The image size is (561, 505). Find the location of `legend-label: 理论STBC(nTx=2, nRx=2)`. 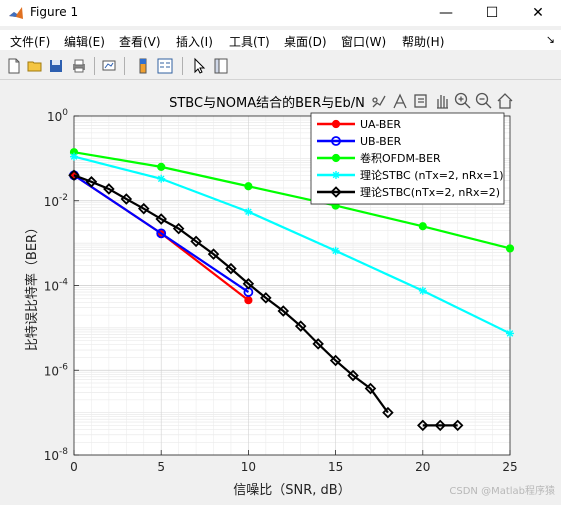

legend-label: 理论STBC(nTx=2, nRx=2) is located at coordinates (430, 192).